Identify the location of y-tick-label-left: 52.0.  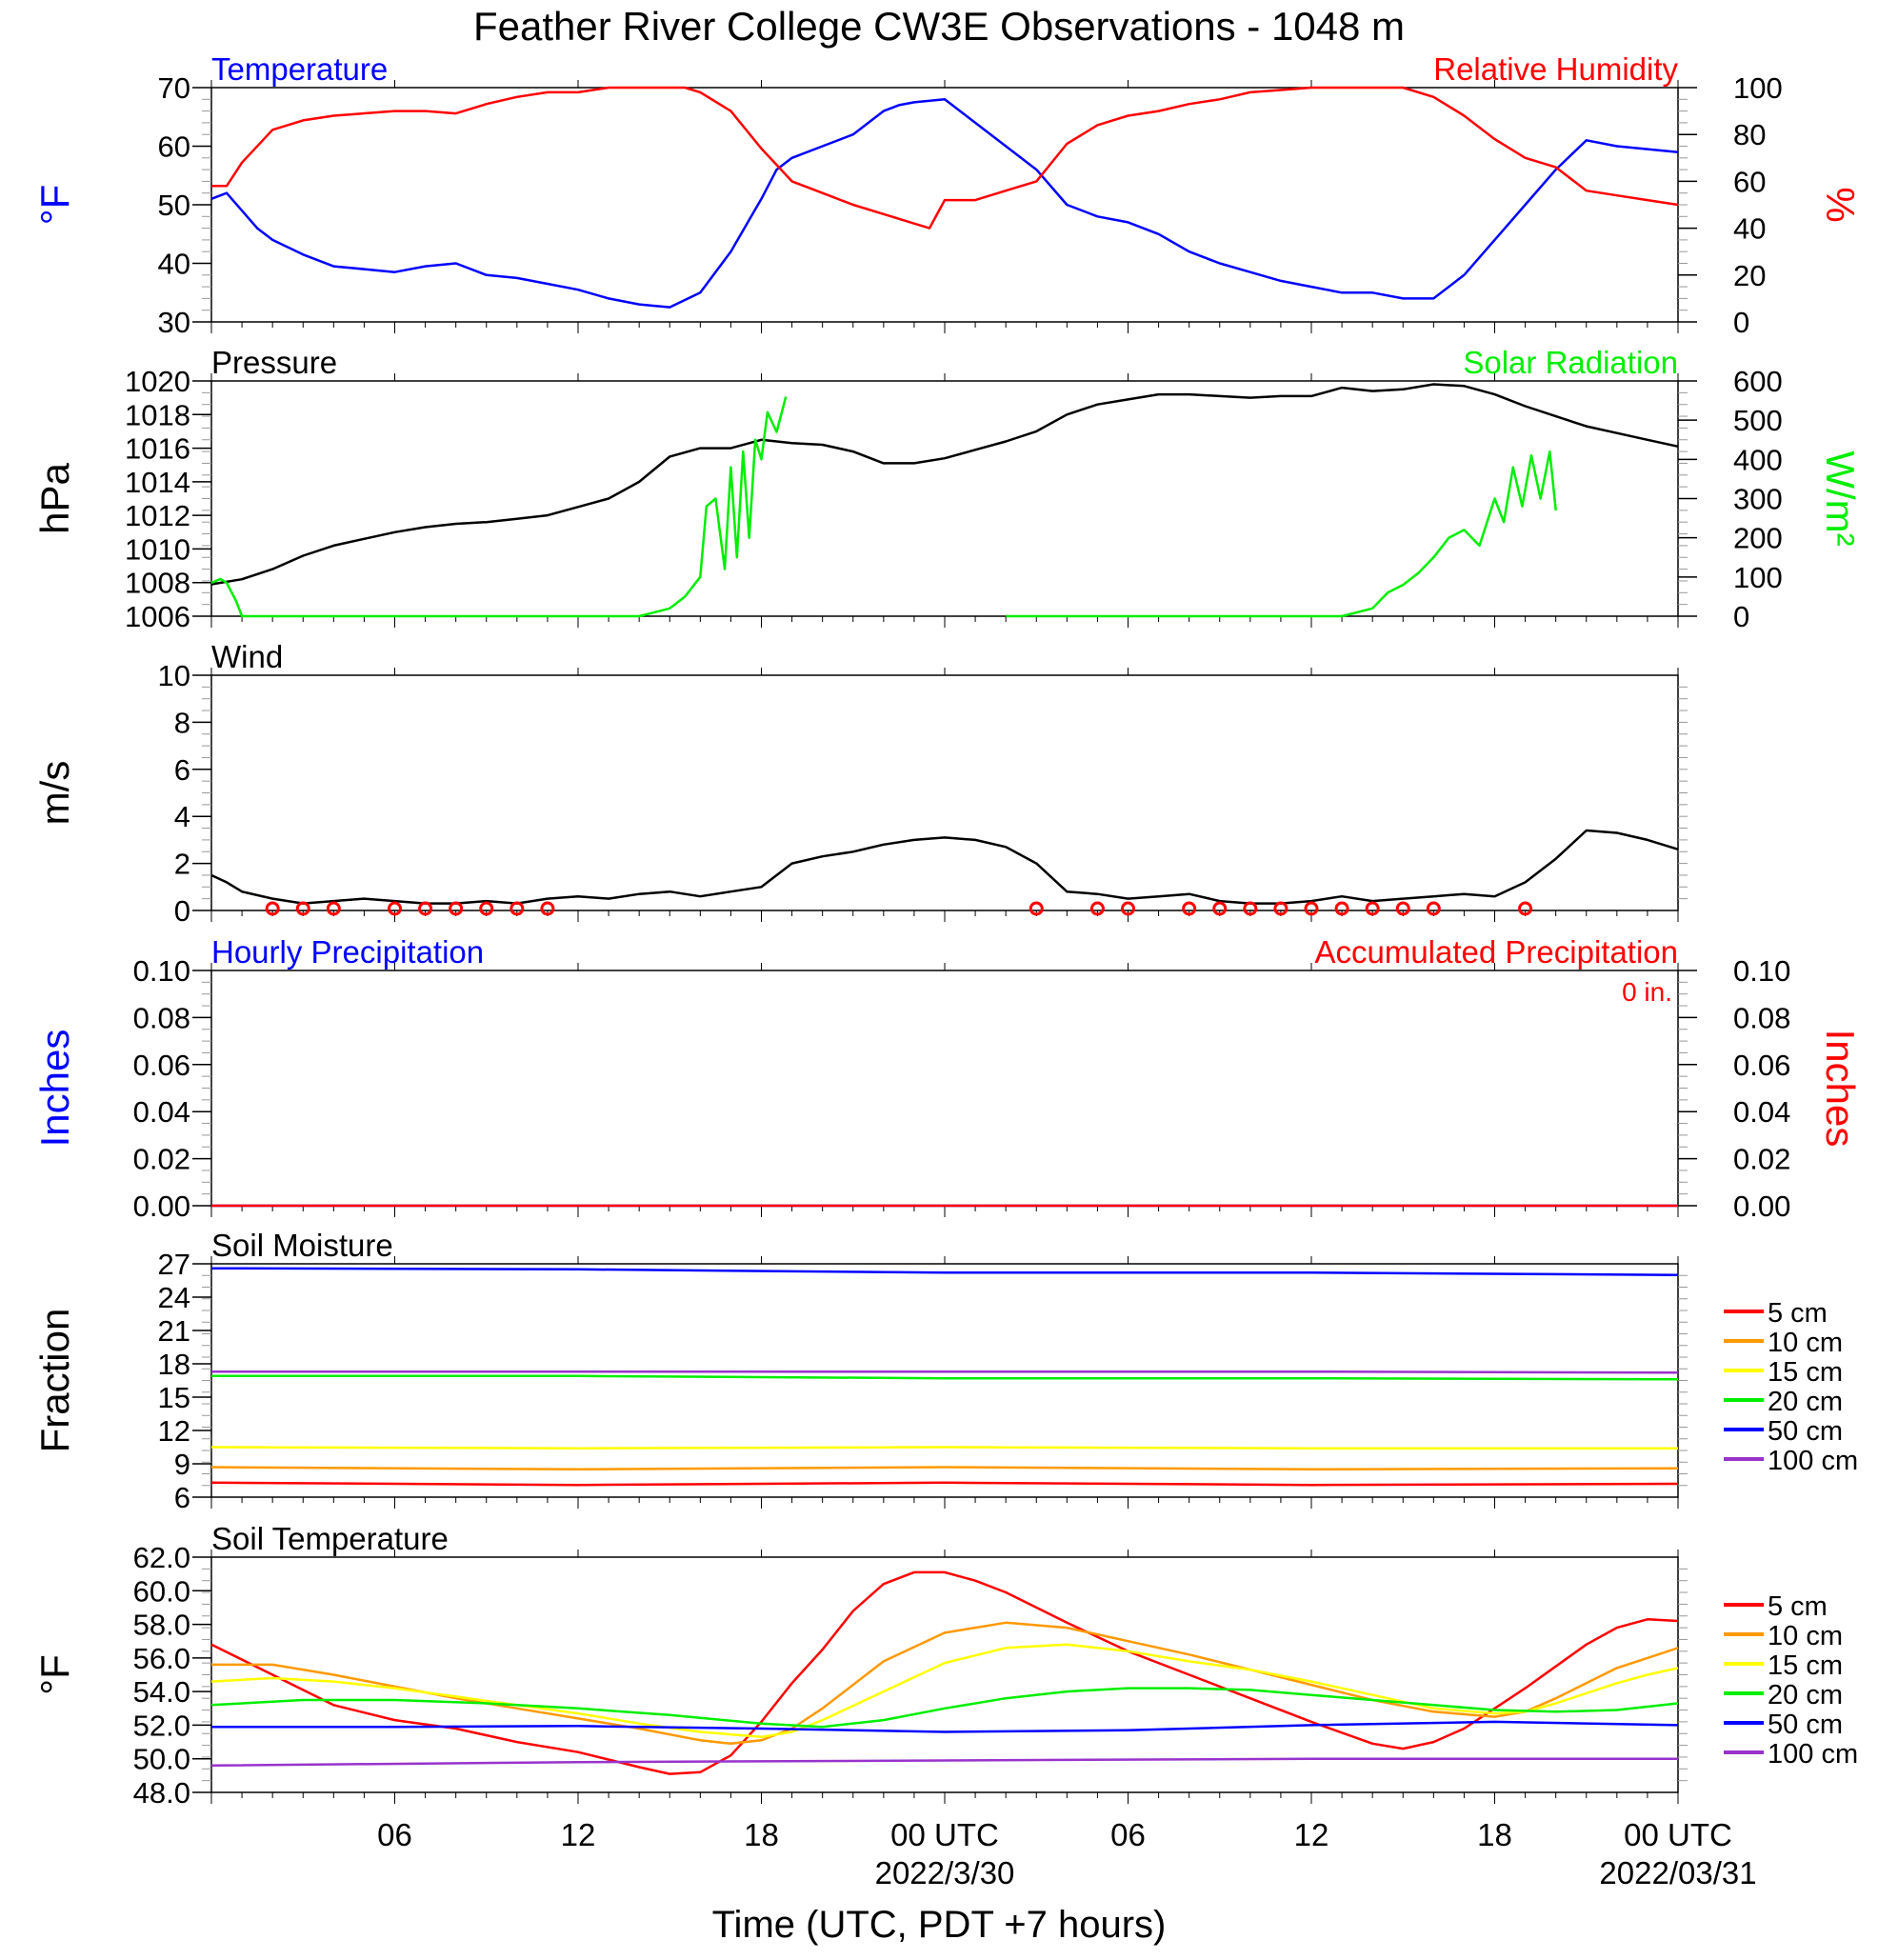
(161, 1725).